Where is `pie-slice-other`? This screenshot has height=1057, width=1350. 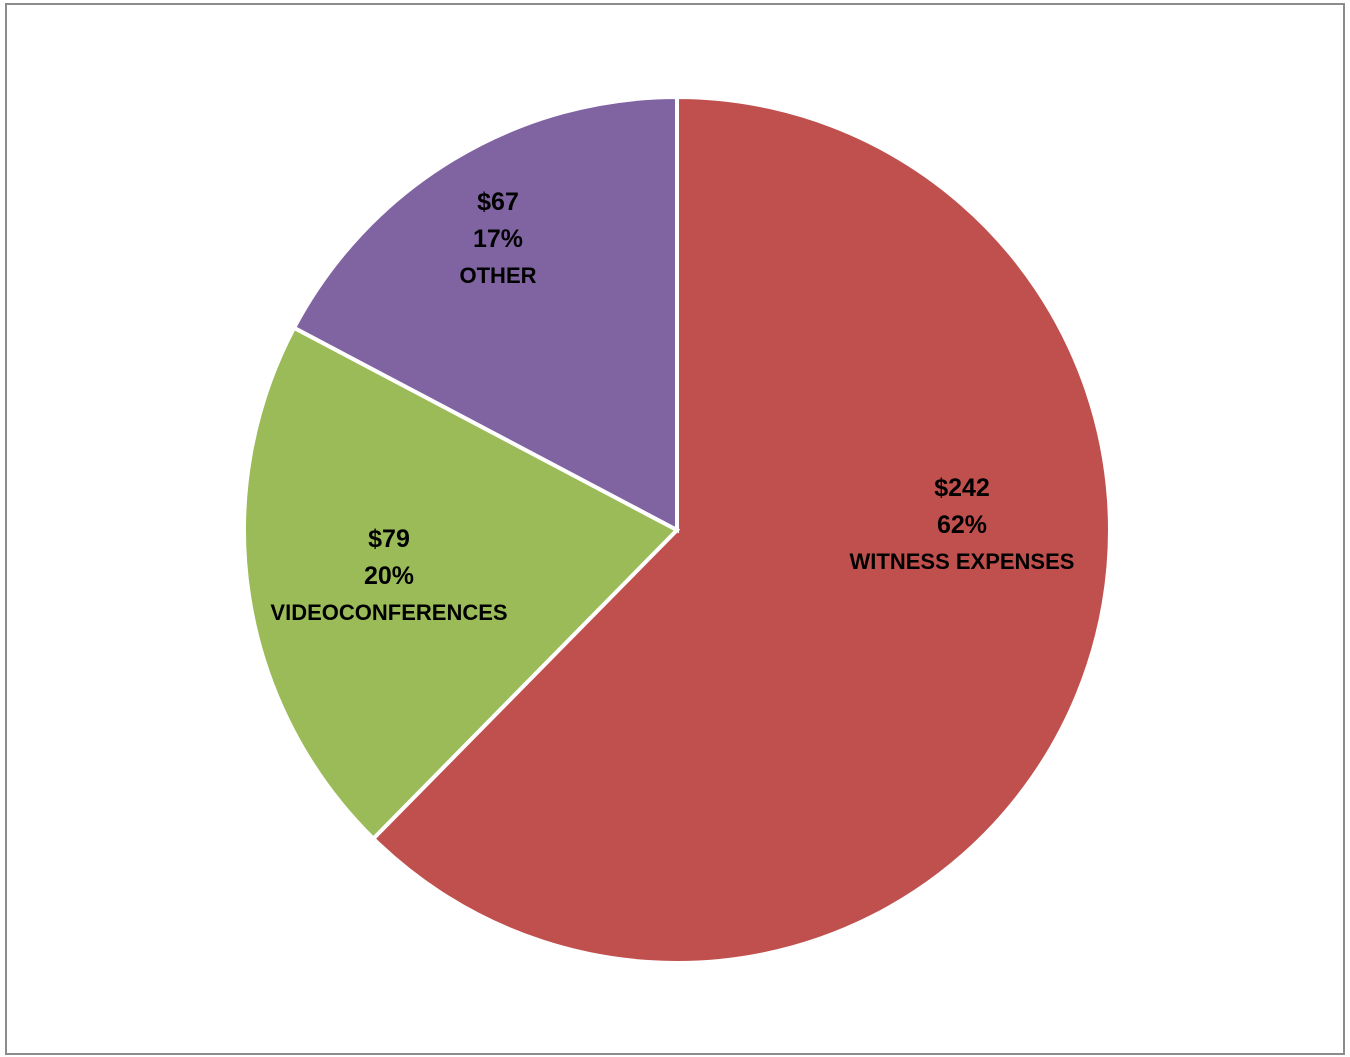 pie-slice-other is located at coordinates (485, 314).